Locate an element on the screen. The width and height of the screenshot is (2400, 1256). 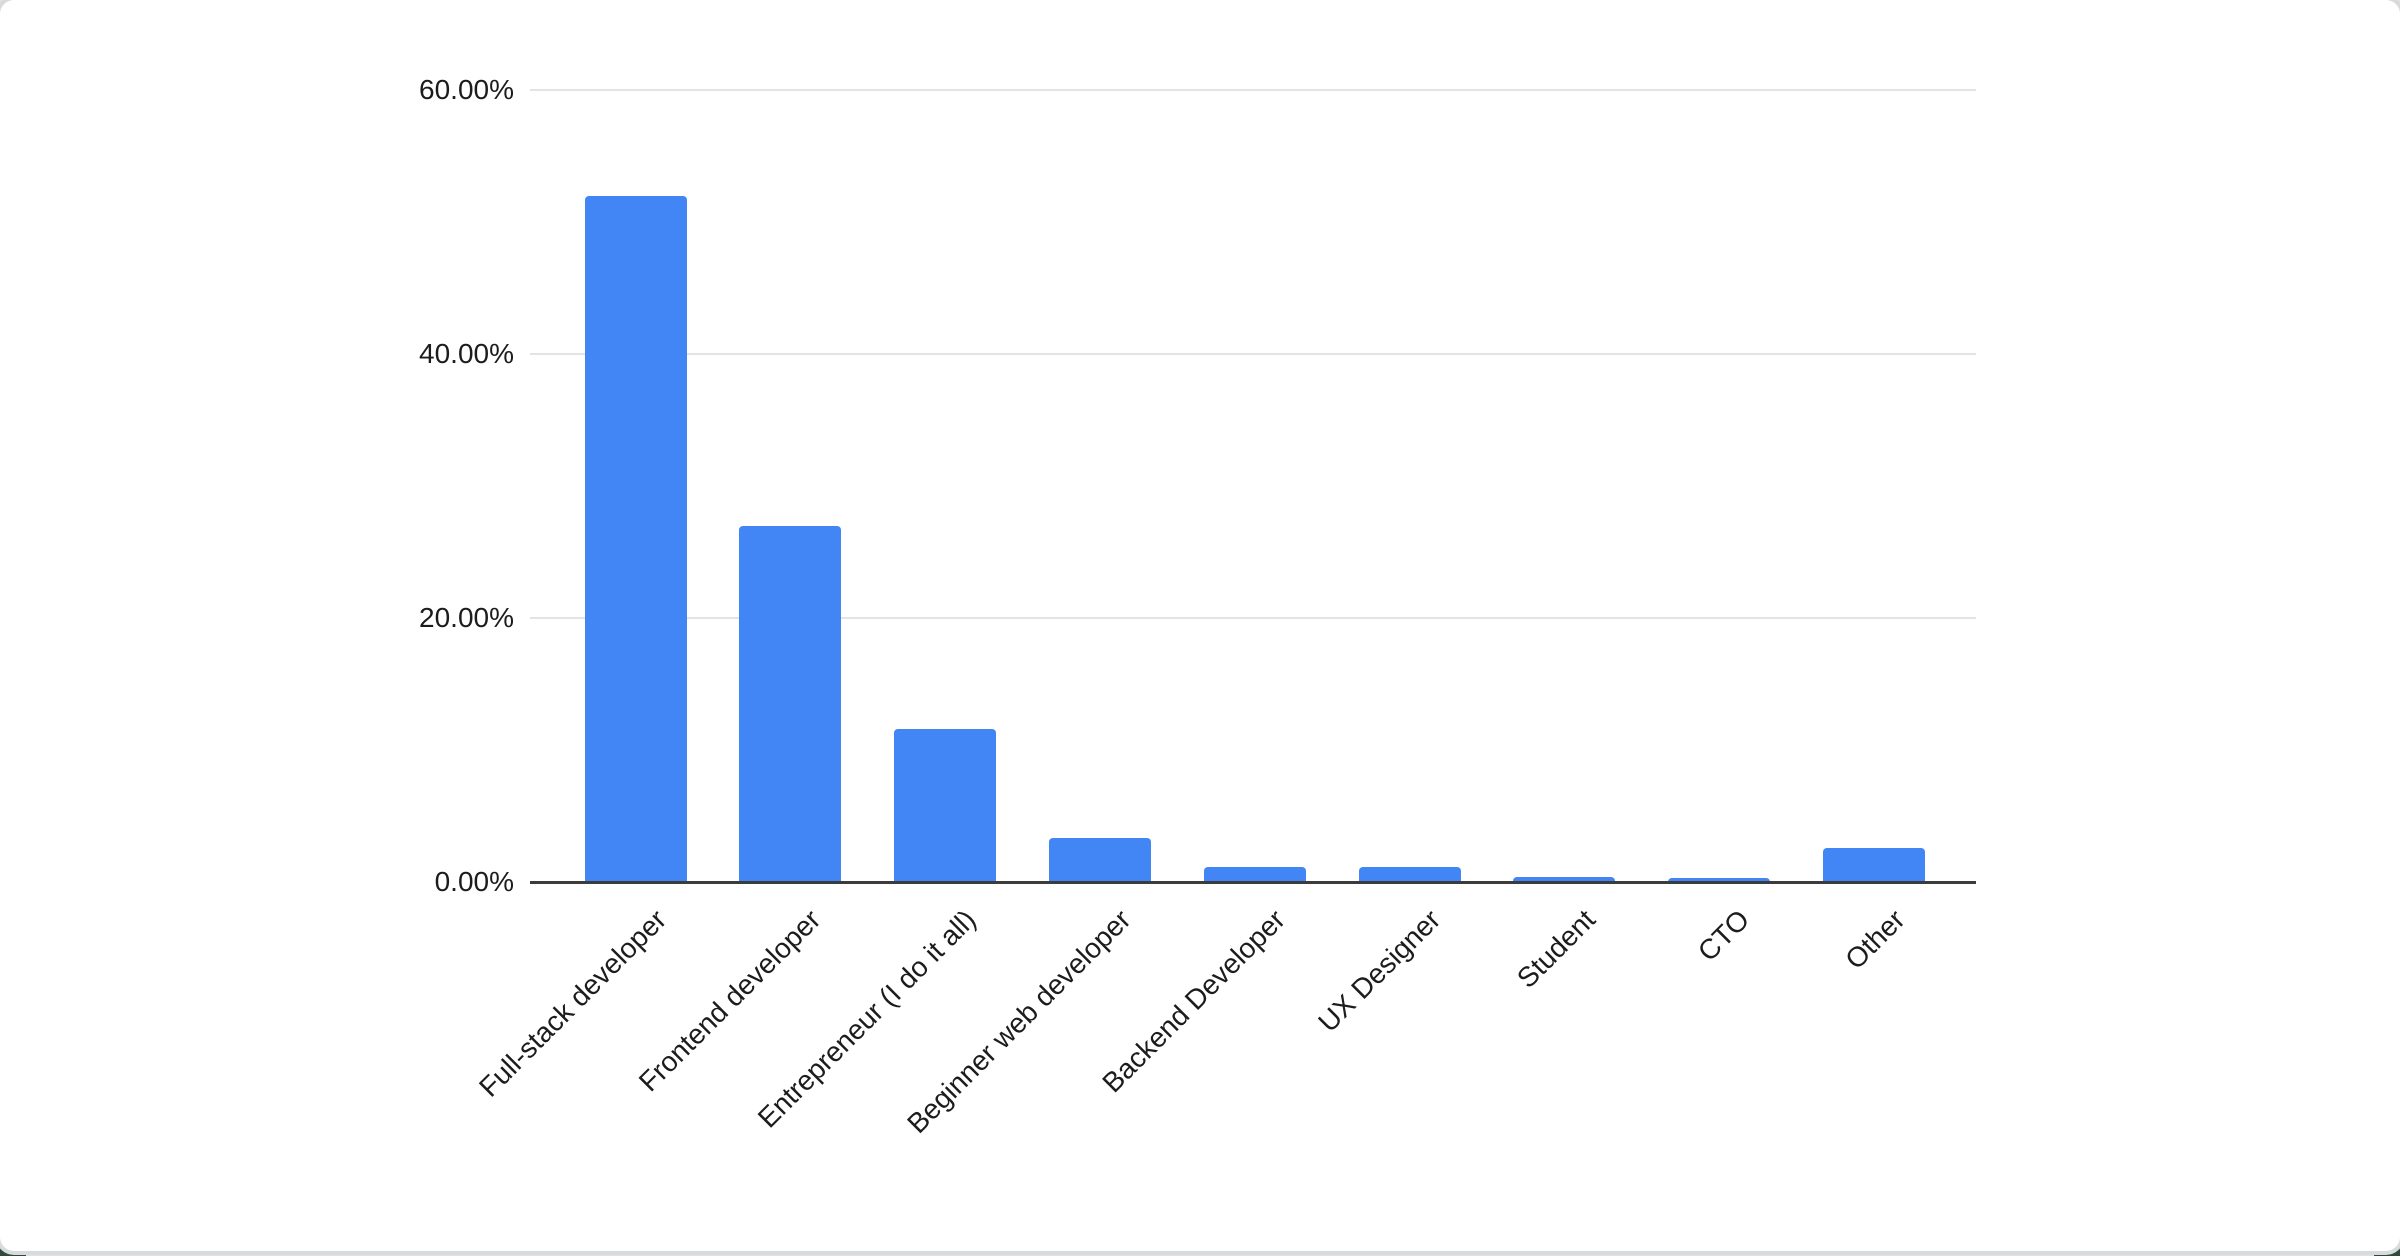
x-axis-category-label: Student is located at coordinates (1555, 948).